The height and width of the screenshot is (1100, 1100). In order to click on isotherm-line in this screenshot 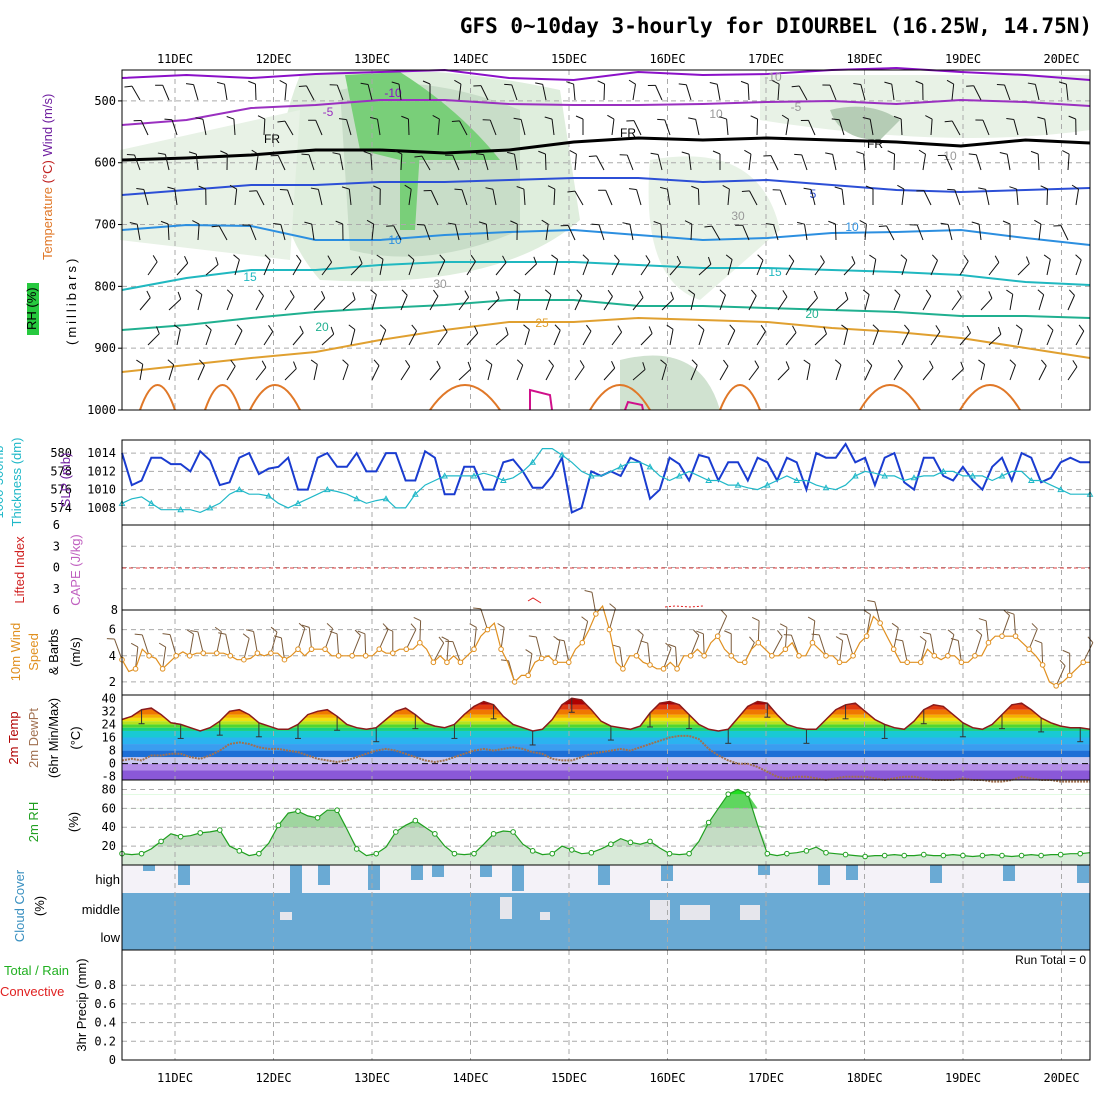, I will do `click(890, 397)`.